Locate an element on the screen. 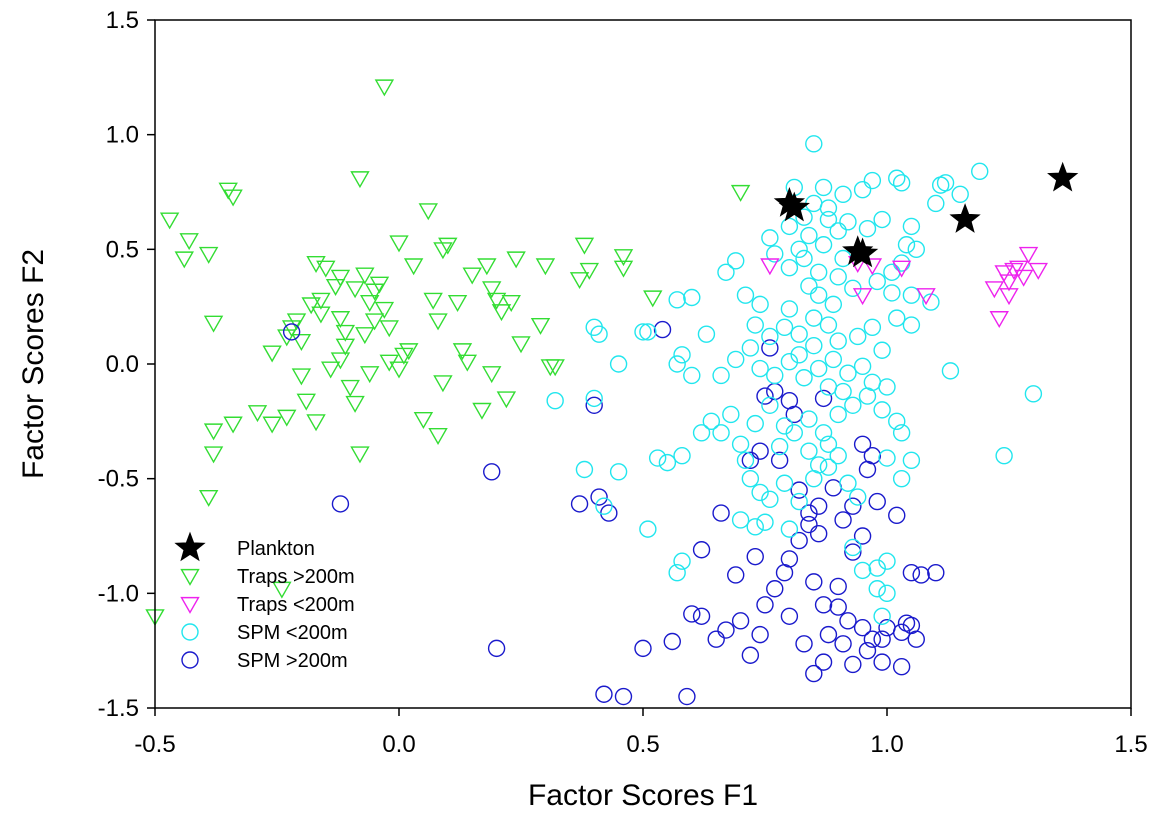  x-tick-label: 0.5 is located at coordinates (642, 744).